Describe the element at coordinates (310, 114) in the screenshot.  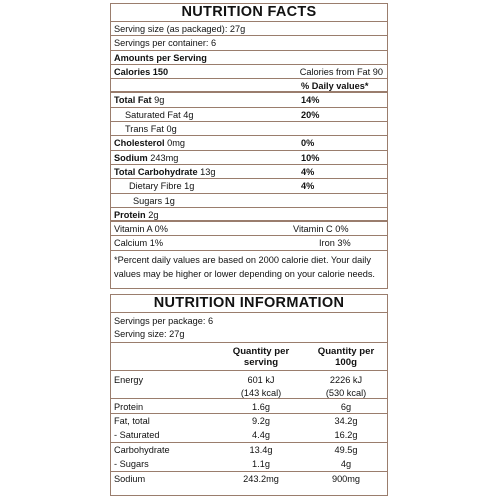
I see `saturated-fat-dv: 20%` at that location.